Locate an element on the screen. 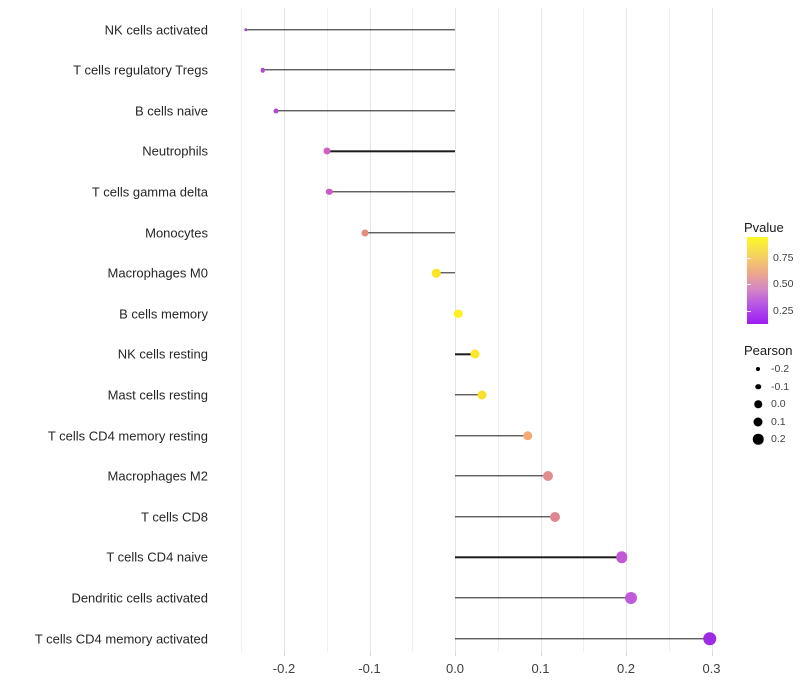 This screenshot has height=700, width=800. x-tick-label: 0.3 is located at coordinates (711, 668).